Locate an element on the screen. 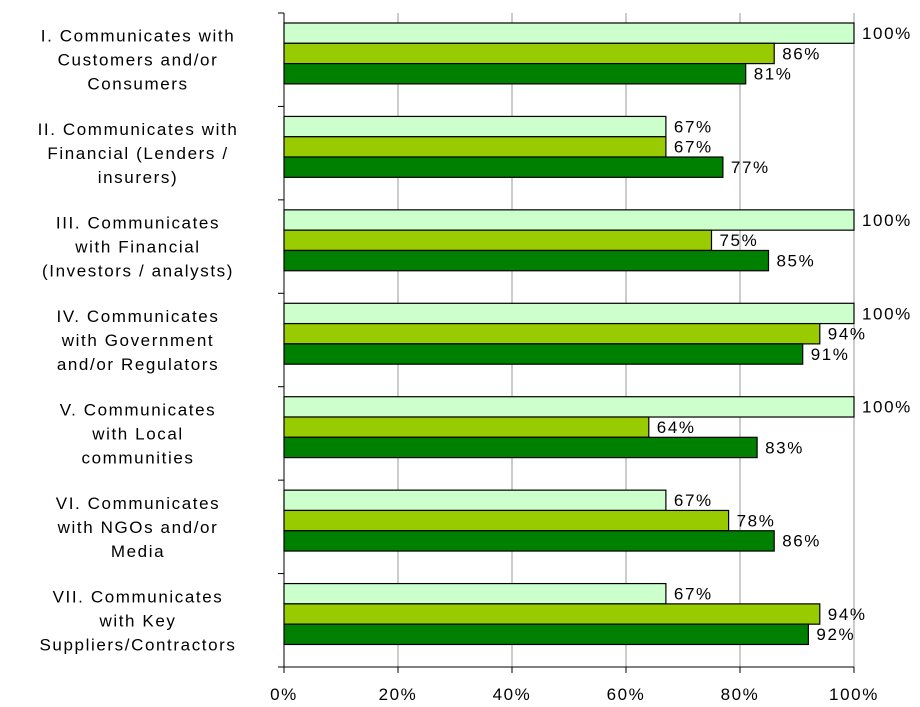 The image size is (920, 707). category-label: with Local is located at coordinates (137, 433).